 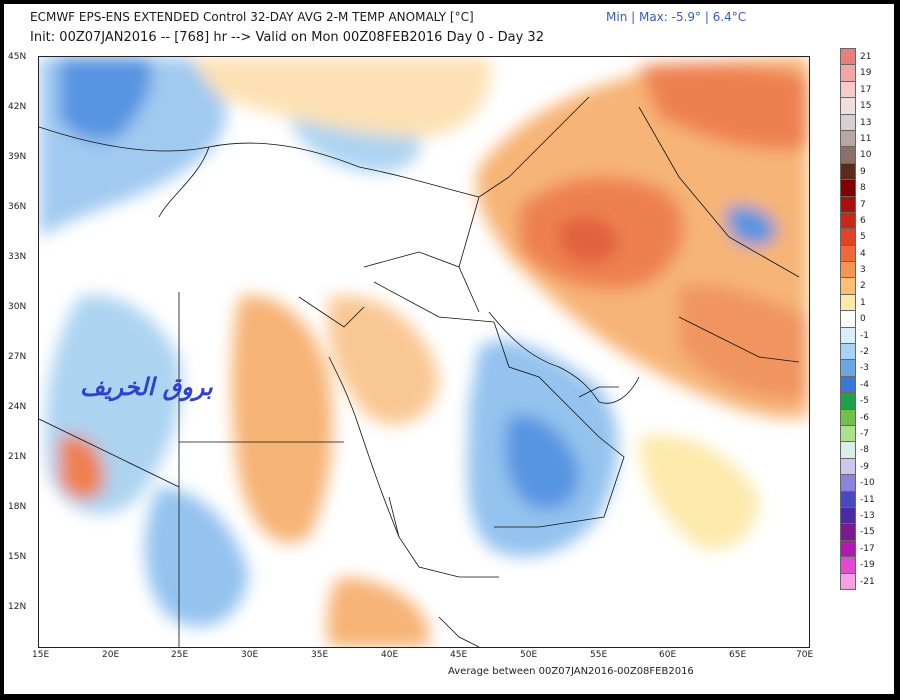 I want to click on colorbar-label: 4, so click(x=863, y=253).